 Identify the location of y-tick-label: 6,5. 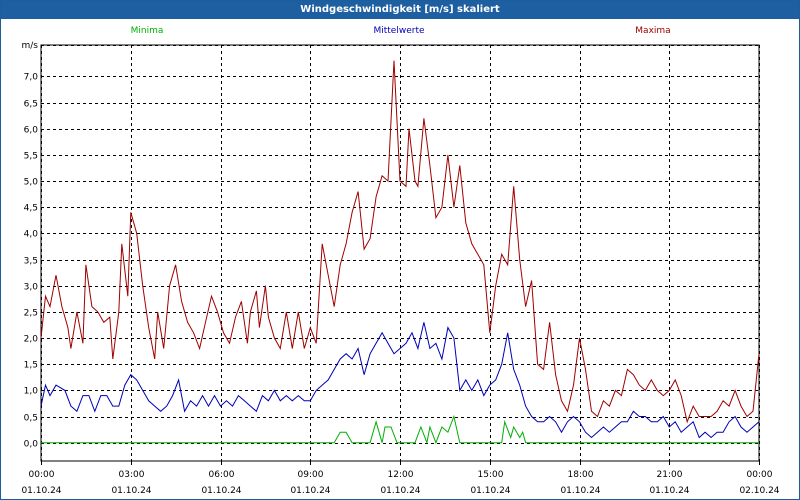
(31, 105).